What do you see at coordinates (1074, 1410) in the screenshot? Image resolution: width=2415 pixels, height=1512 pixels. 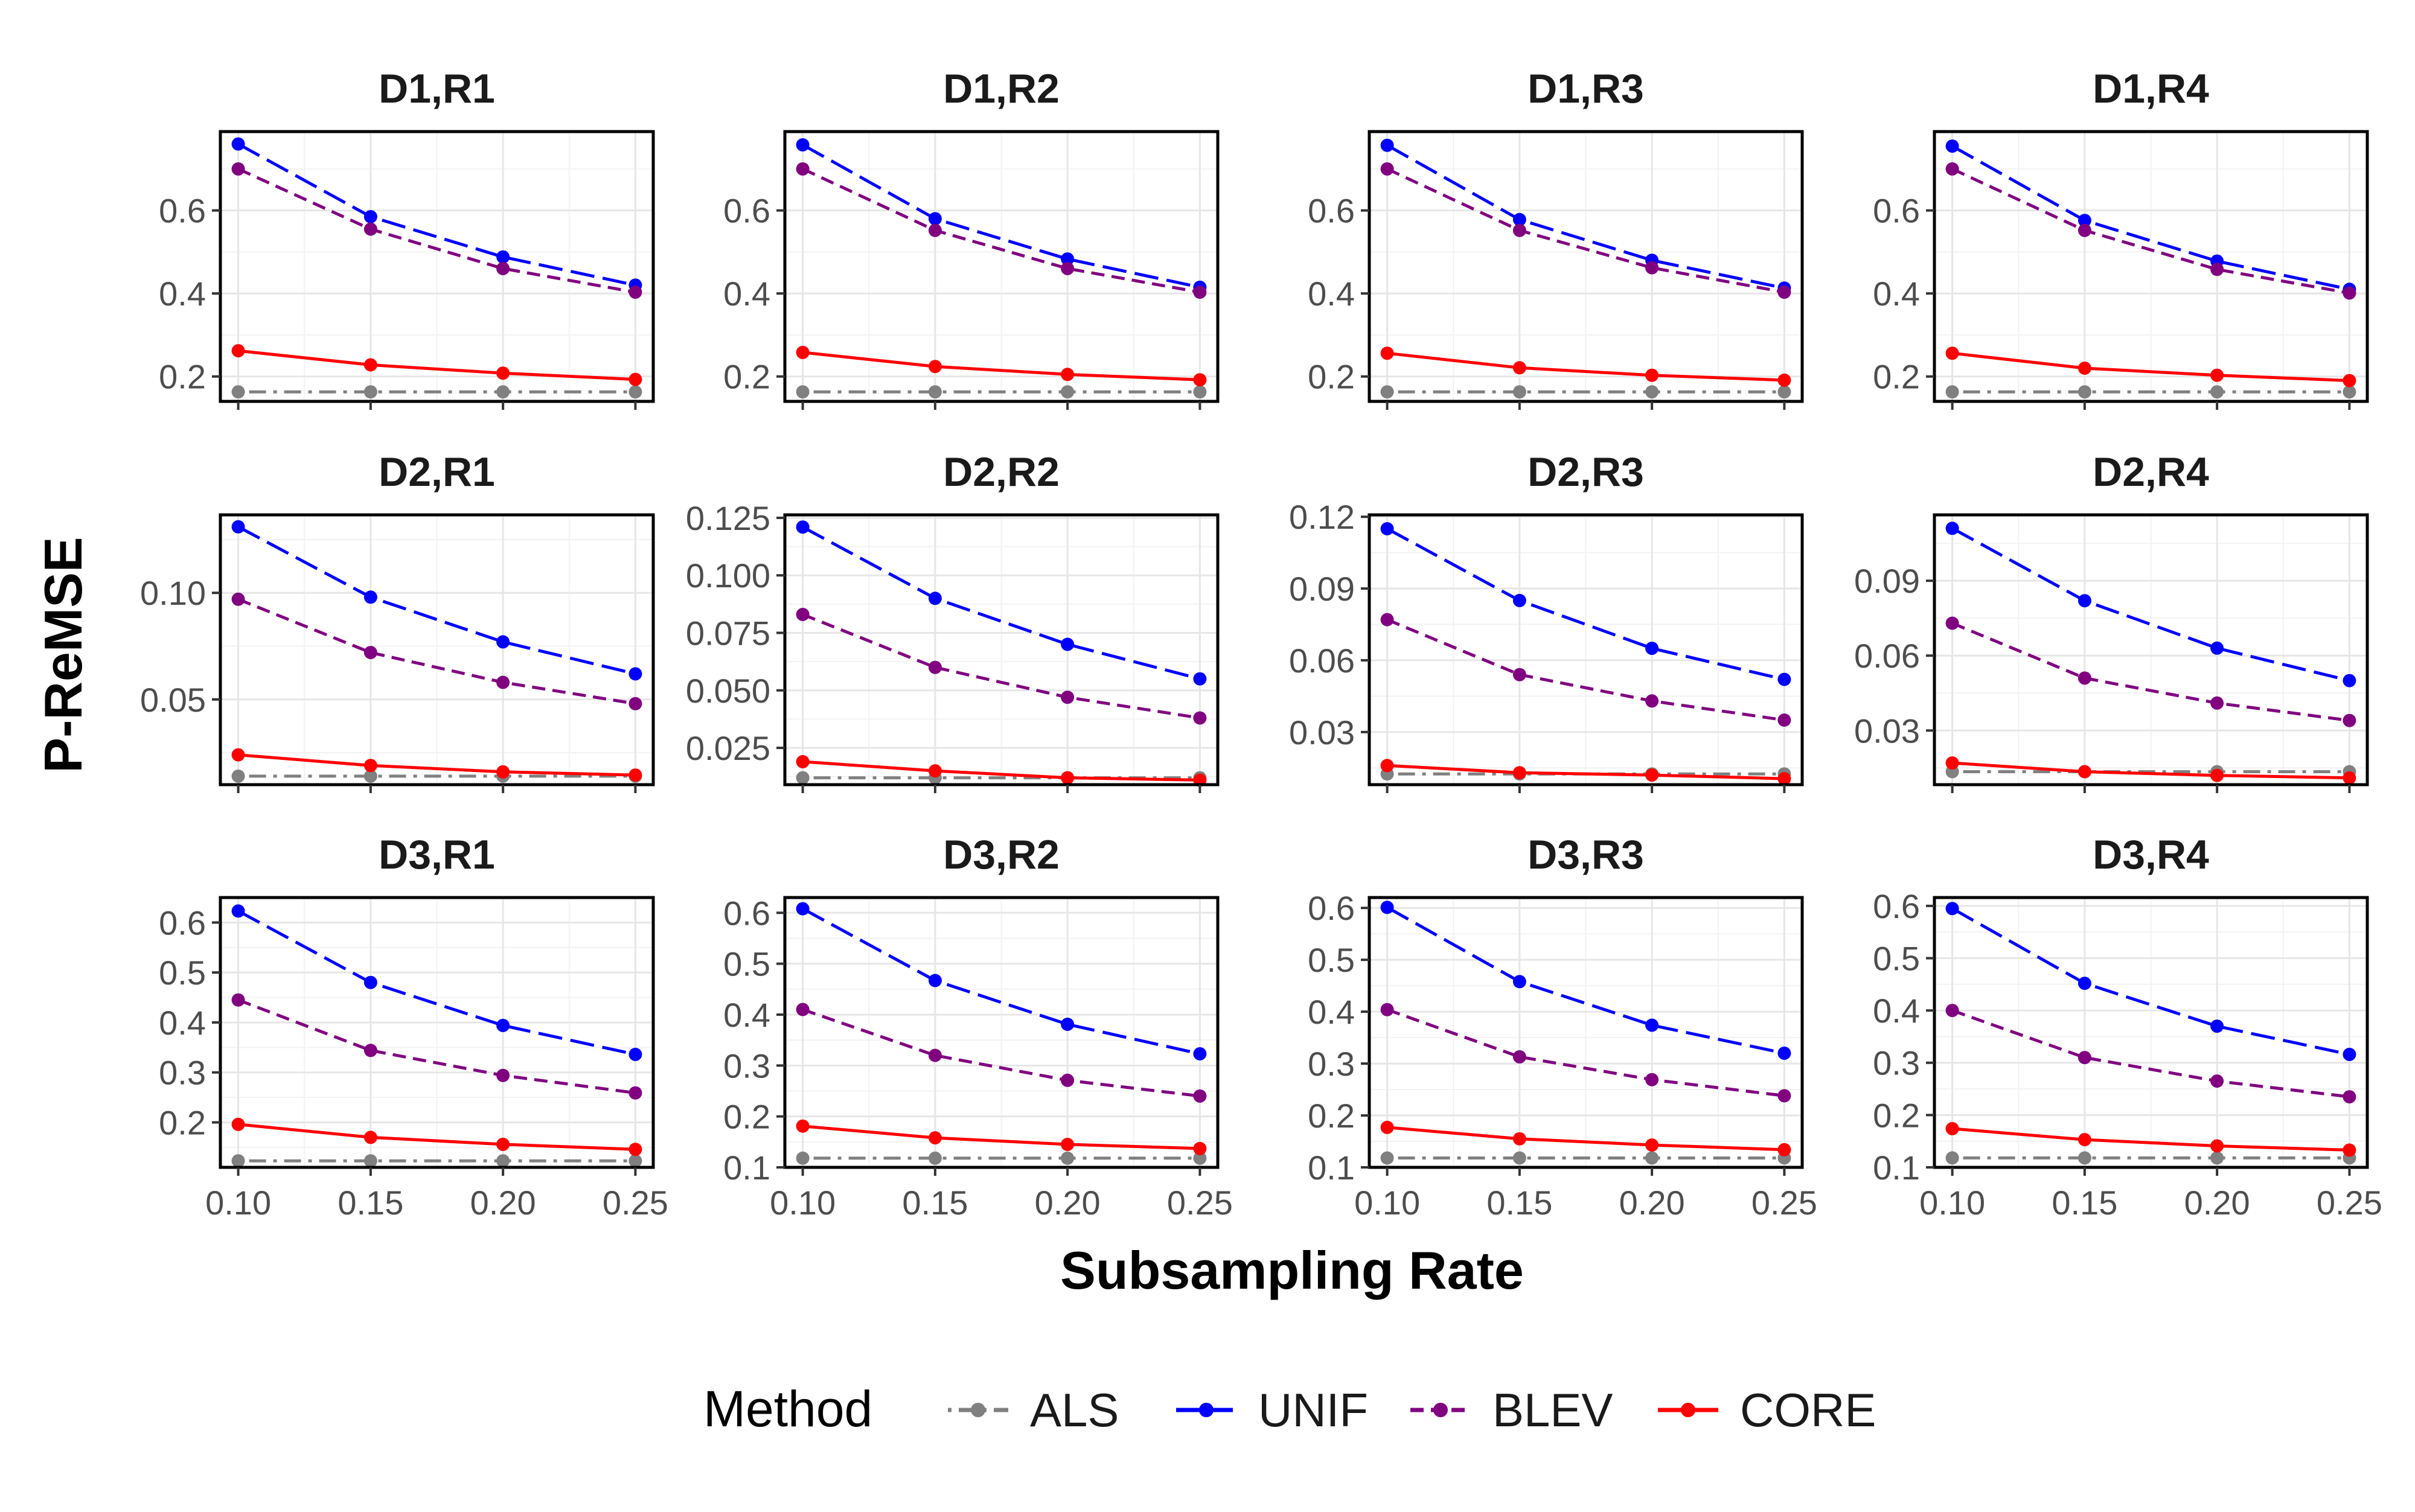 I see `legend-label-als: ALS` at bounding box center [1074, 1410].